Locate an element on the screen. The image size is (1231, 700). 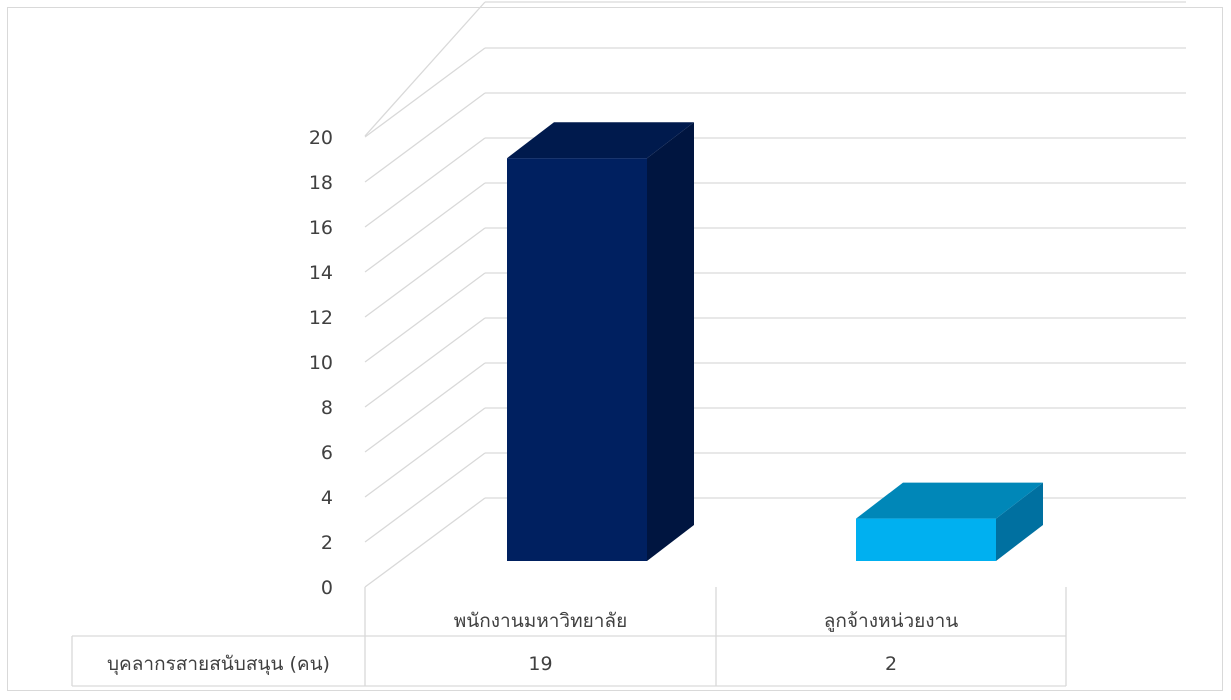
y-axis-ticks: 0 2 4 6 8 10 12 14 16 18 20 is located at coordinates (321, 363).